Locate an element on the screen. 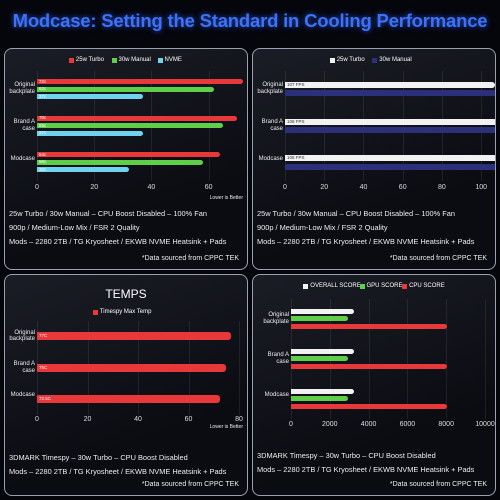 Image resolution: width=500 pixels, height=500 pixels. x-tick-label: 100 is located at coordinates (481, 187).